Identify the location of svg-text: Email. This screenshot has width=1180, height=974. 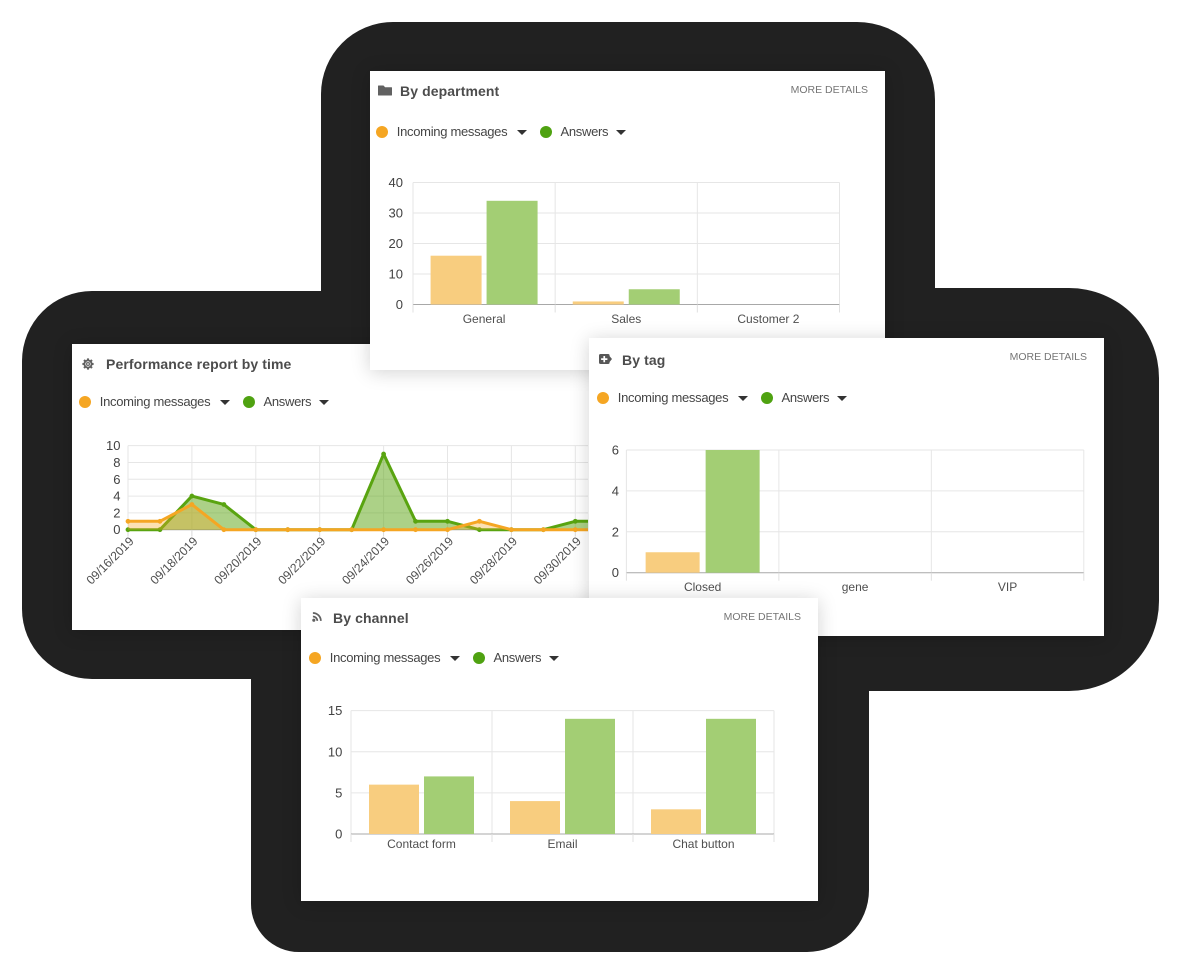
(562, 844).